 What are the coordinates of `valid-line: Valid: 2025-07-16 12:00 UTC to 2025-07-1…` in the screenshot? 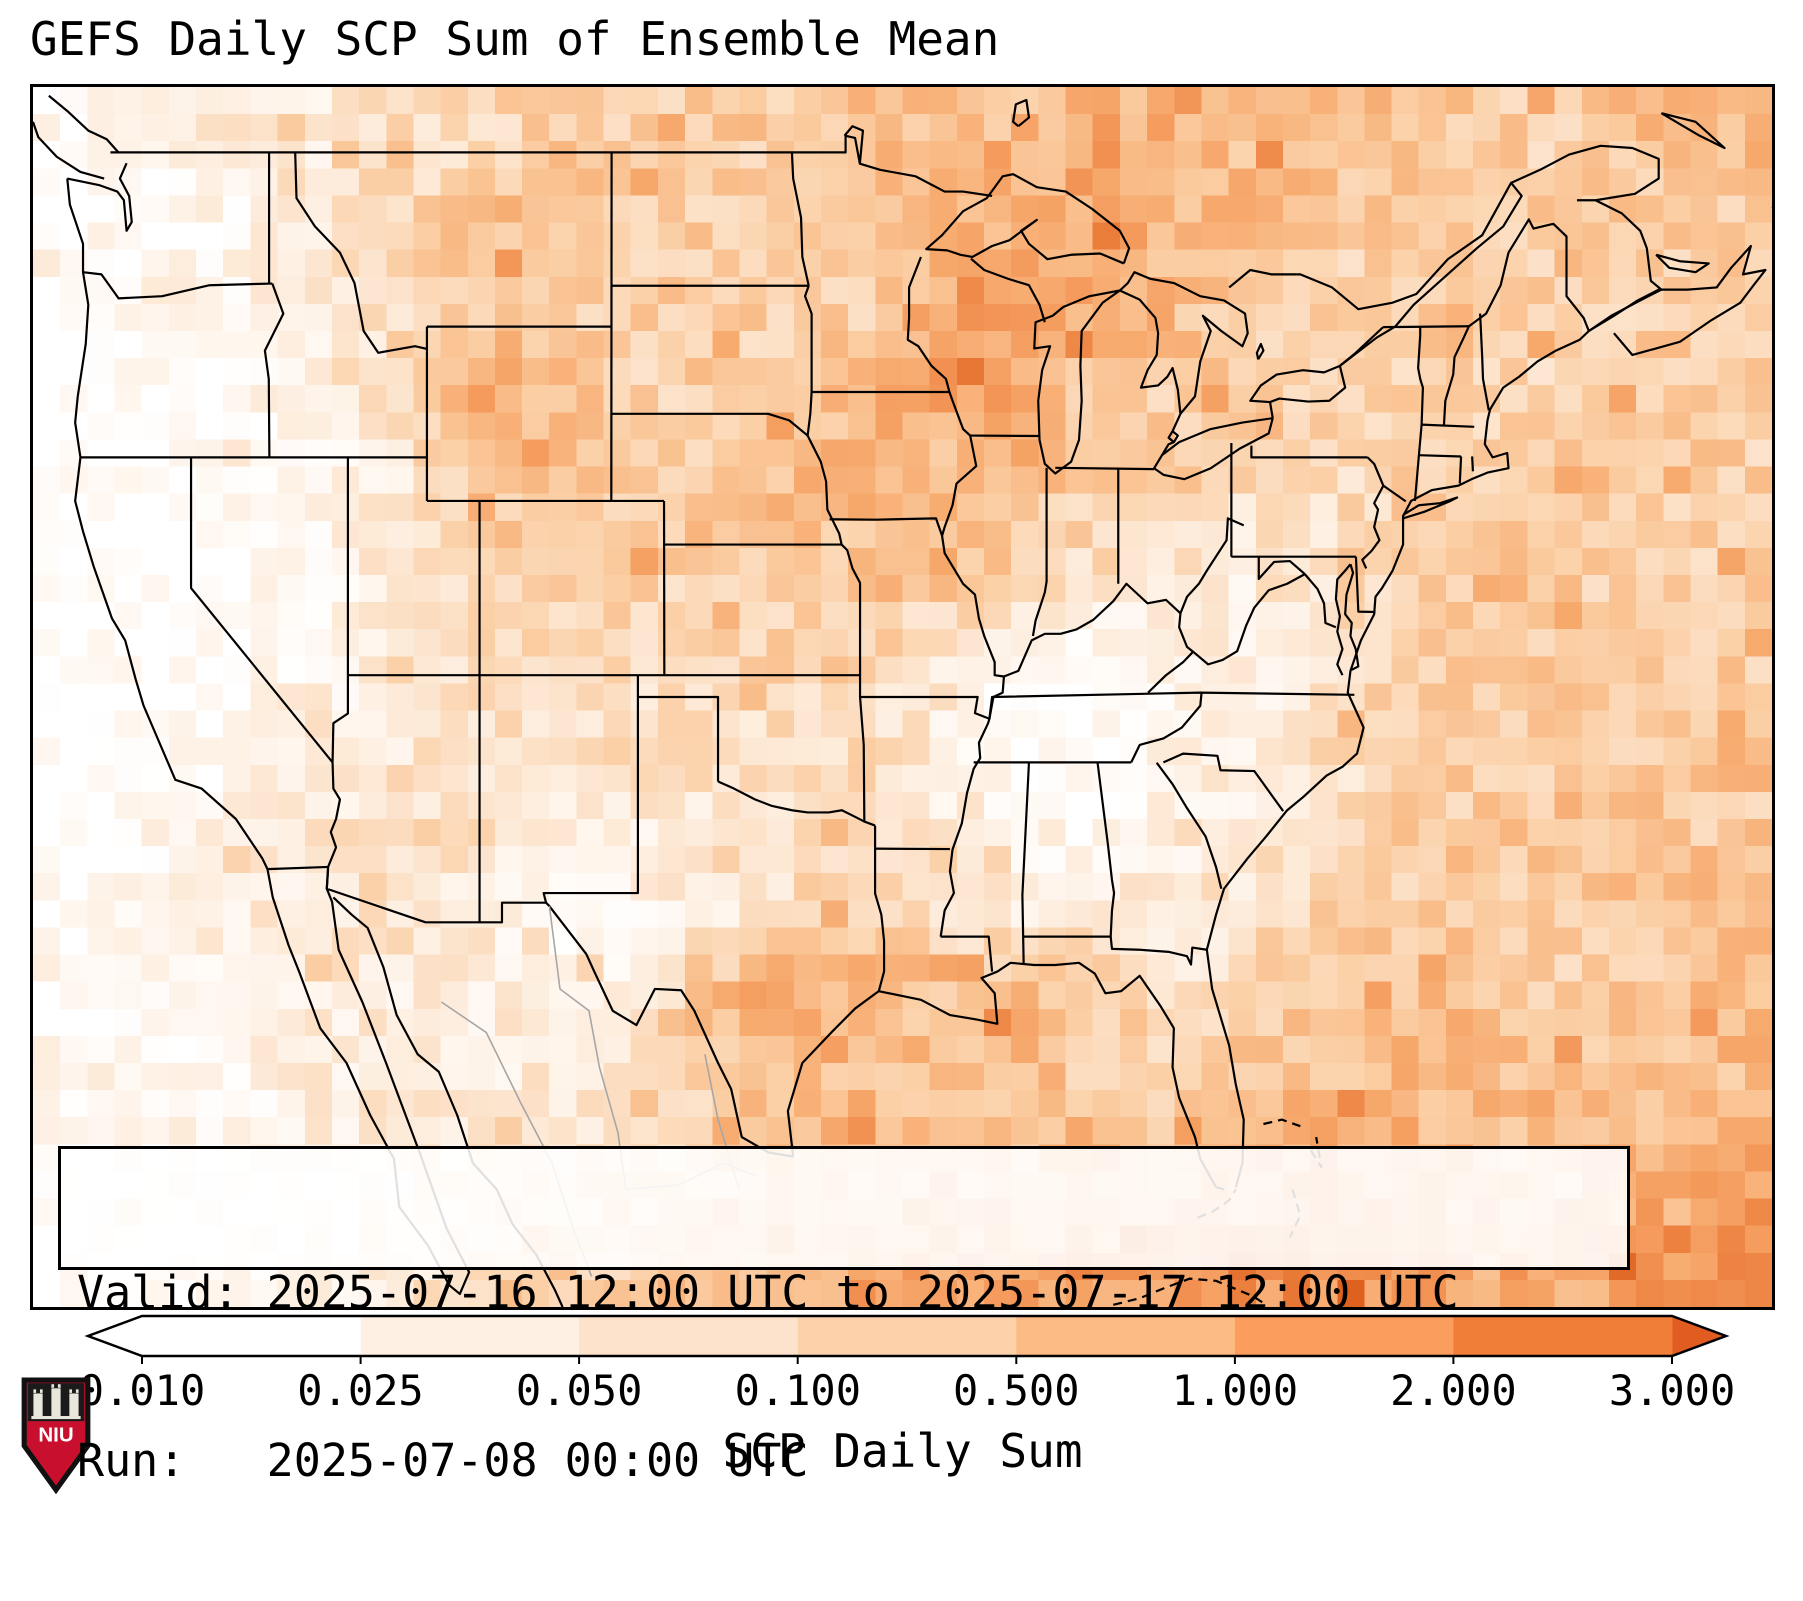 It's located at (768, 1292).